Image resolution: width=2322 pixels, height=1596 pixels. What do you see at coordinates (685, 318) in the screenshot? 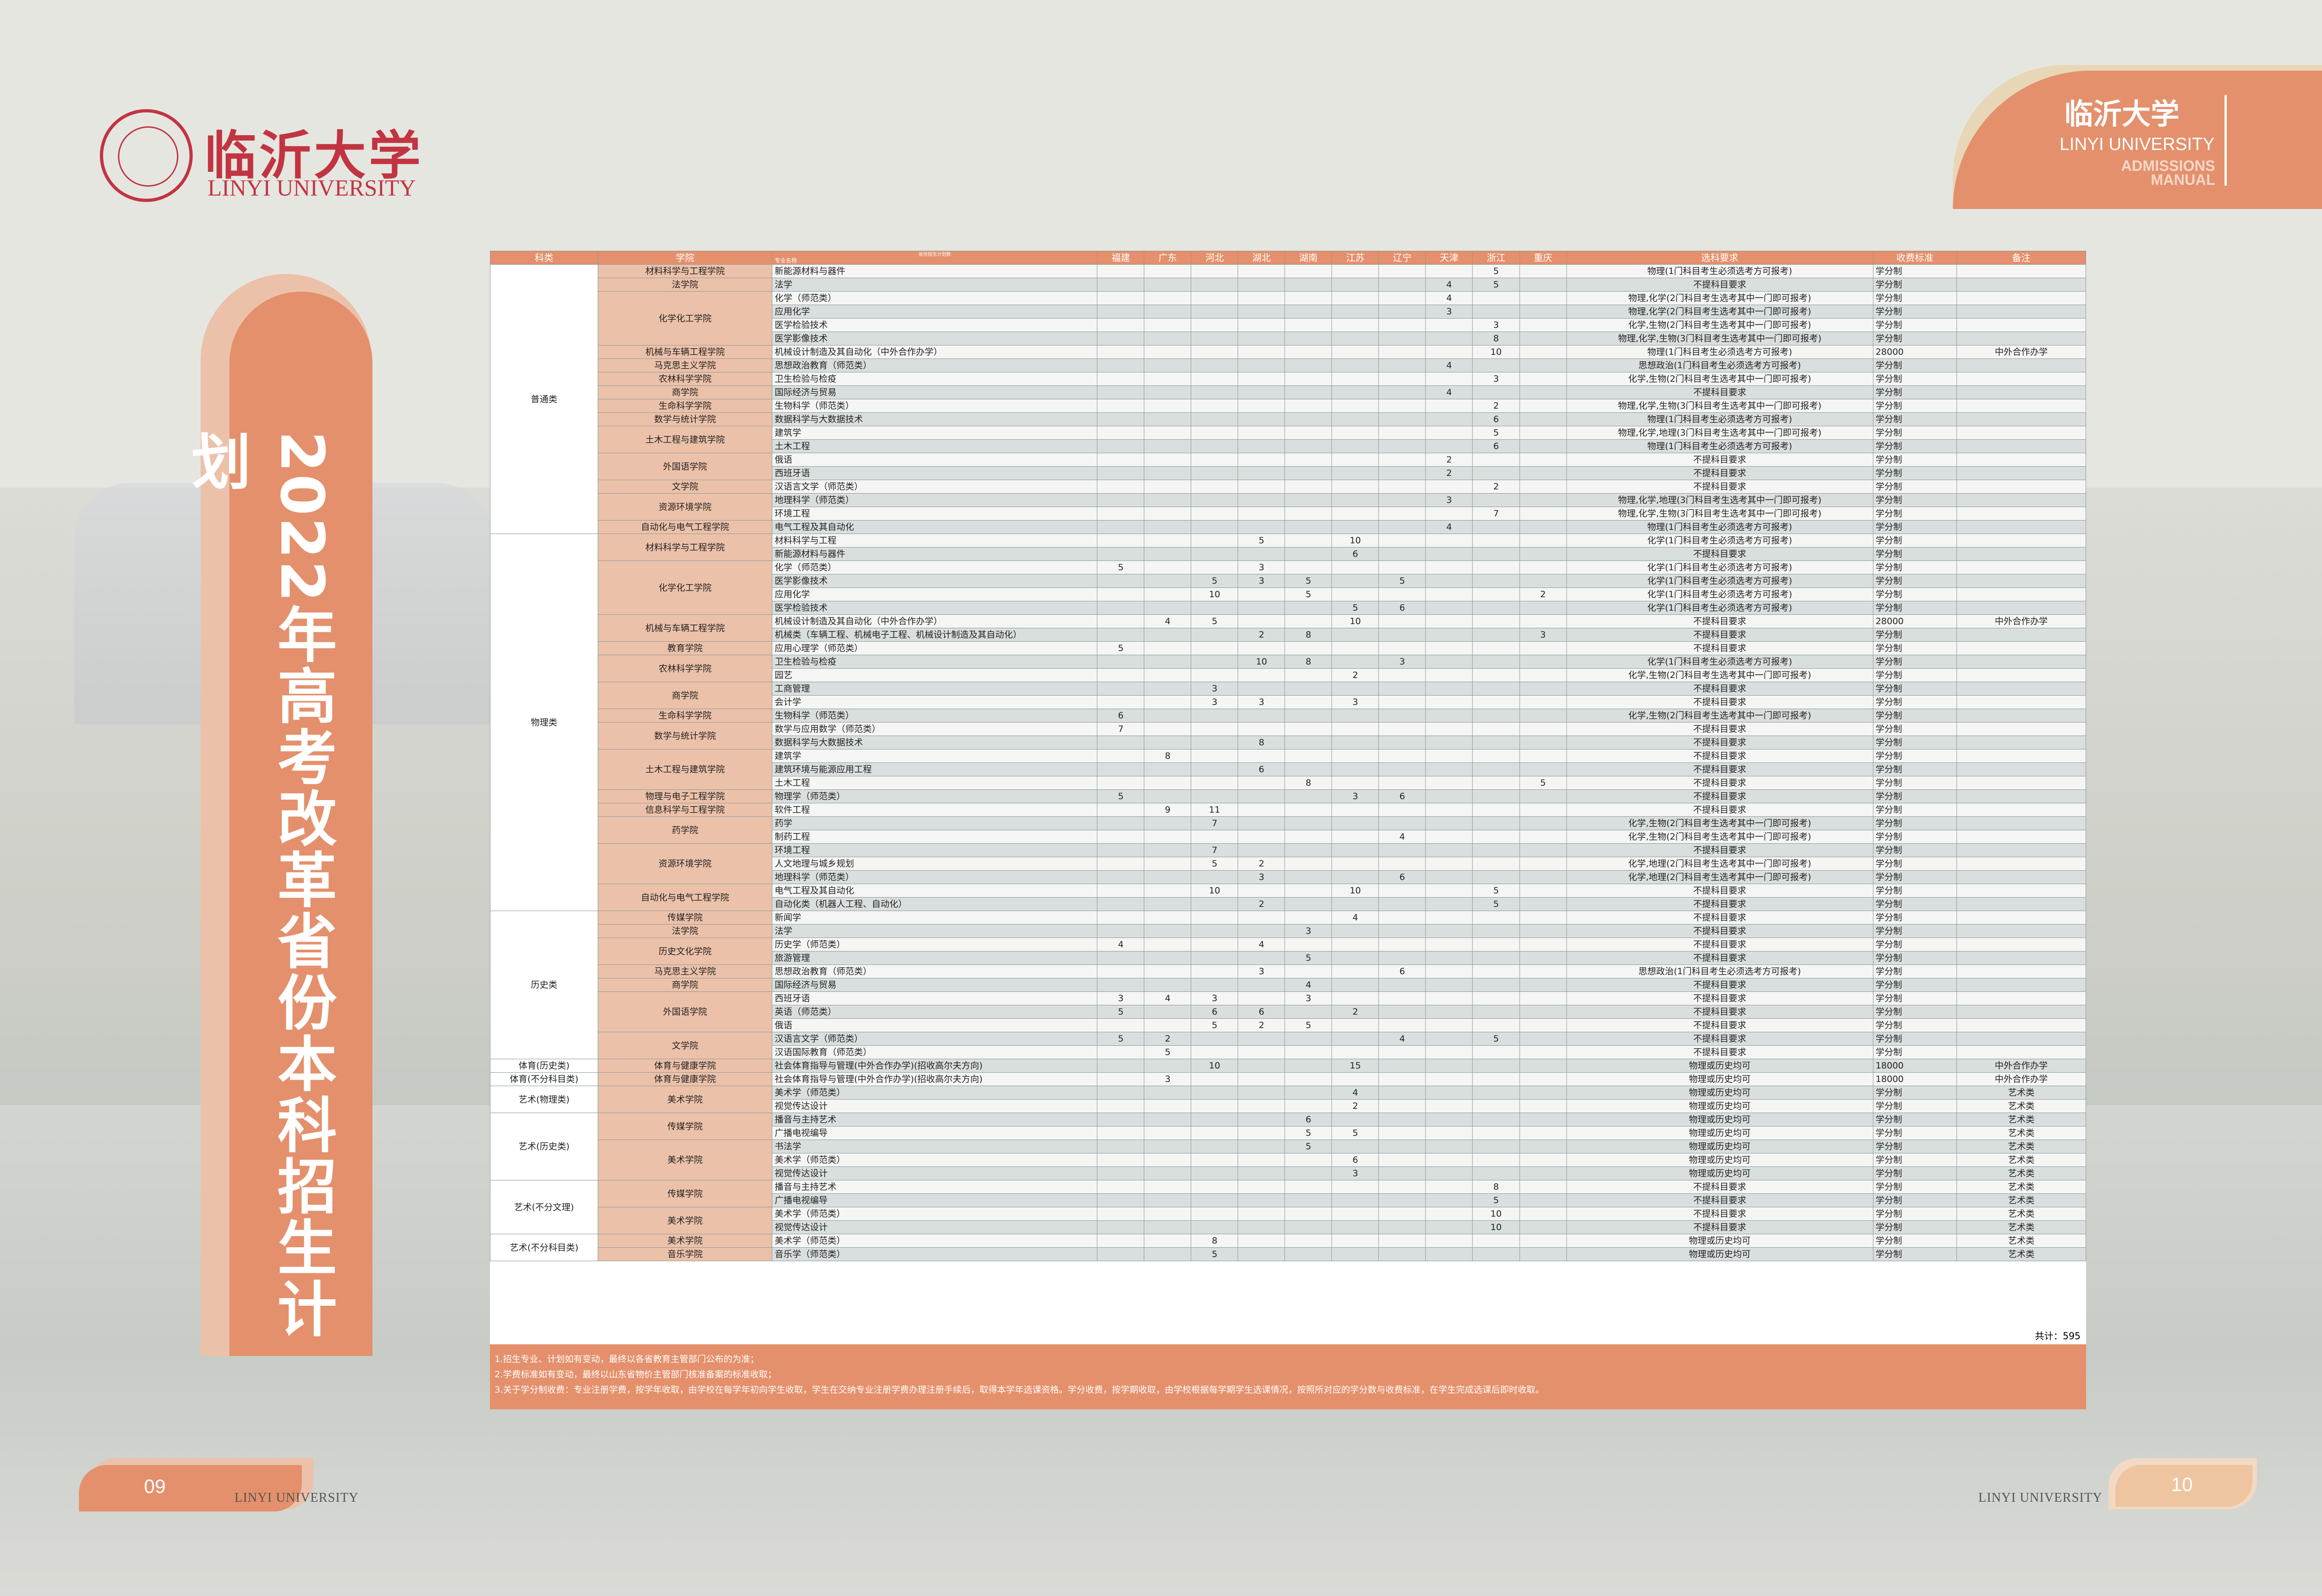
I see `college-cell: 化学化工学院` at bounding box center [685, 318].